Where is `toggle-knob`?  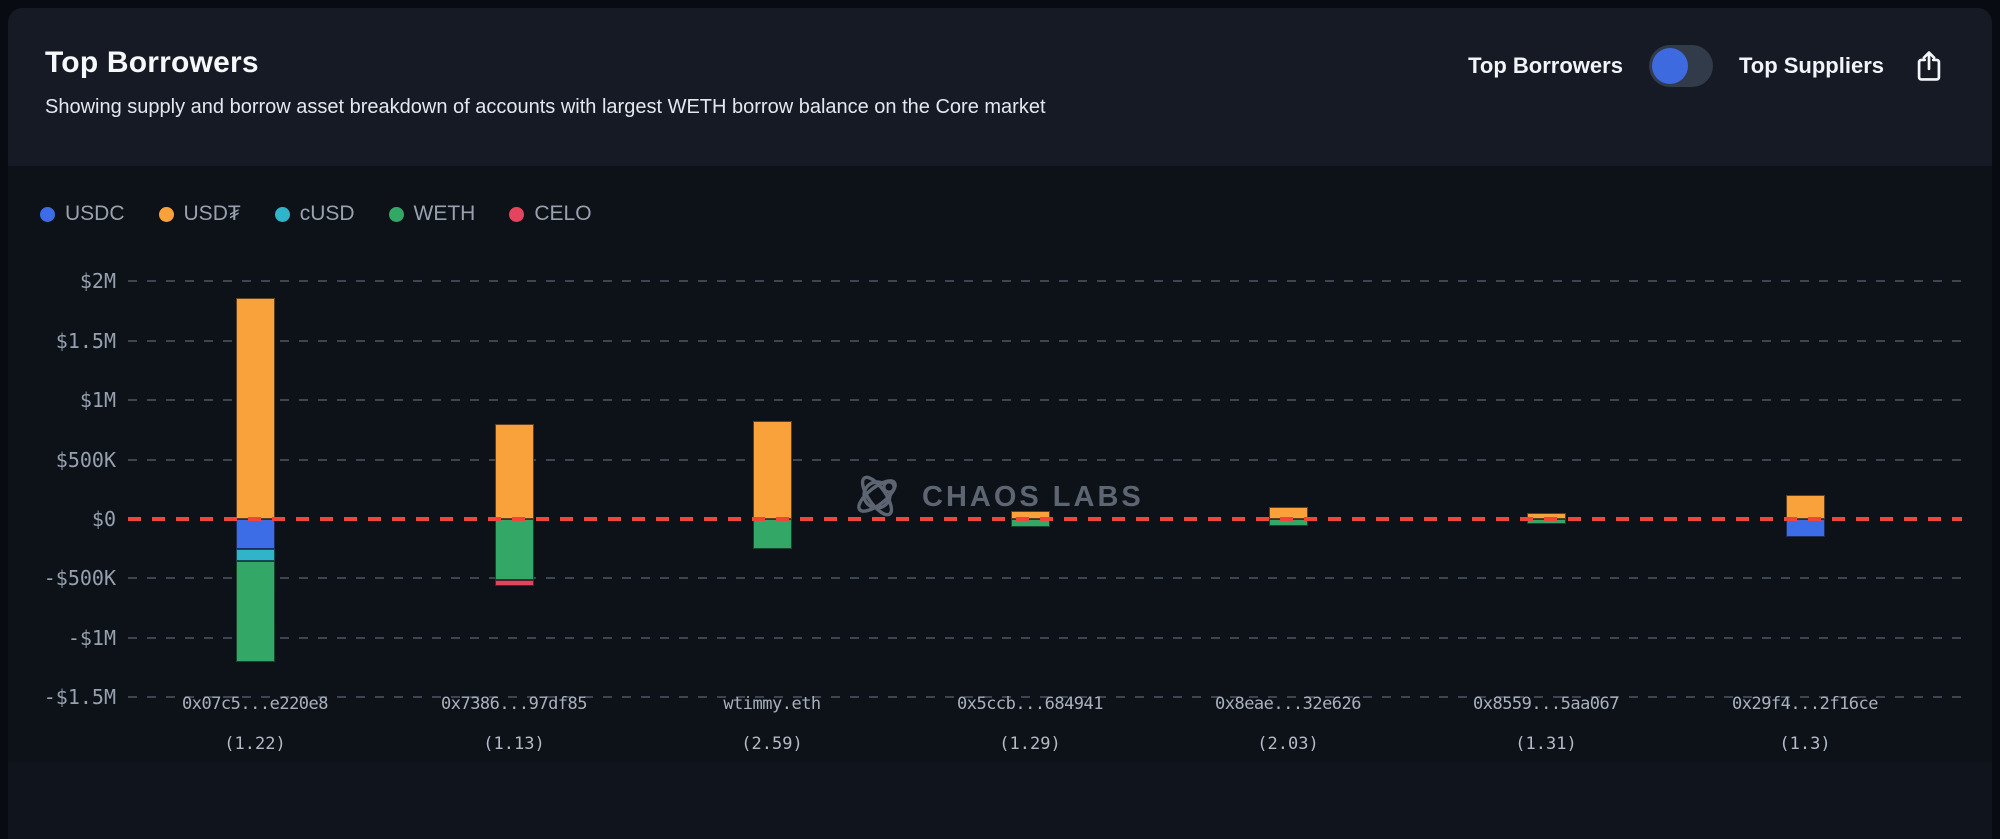 toggle-knob is located at coordinates (1669, 66).